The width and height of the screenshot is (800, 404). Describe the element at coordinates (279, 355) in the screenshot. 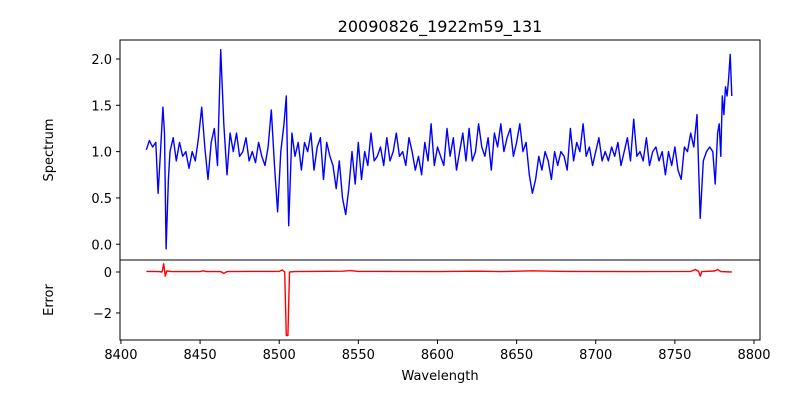

I see `x-tick-label: 8500` at that location.